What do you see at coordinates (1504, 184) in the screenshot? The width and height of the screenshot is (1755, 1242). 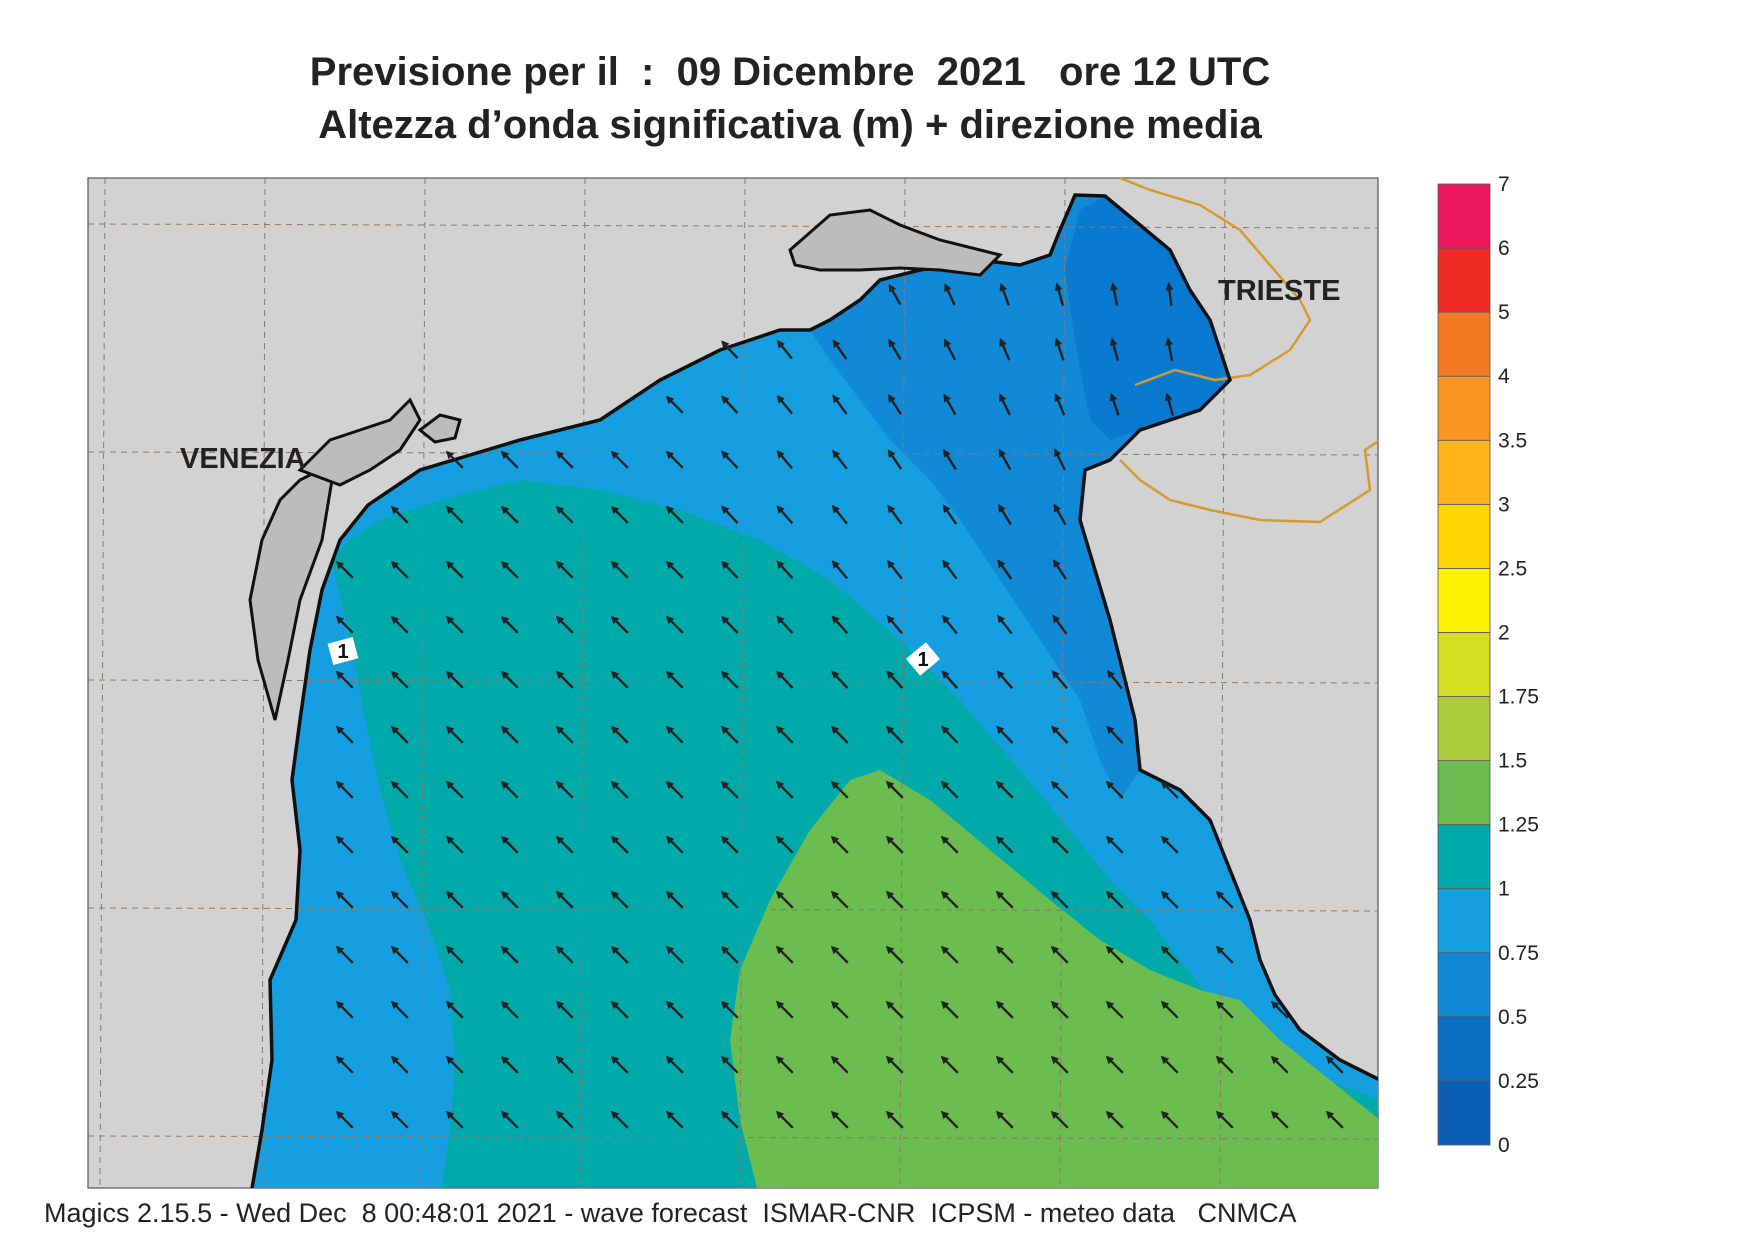 I see `colorbar-tick-label: 7` at bounding box center [1504, 184].